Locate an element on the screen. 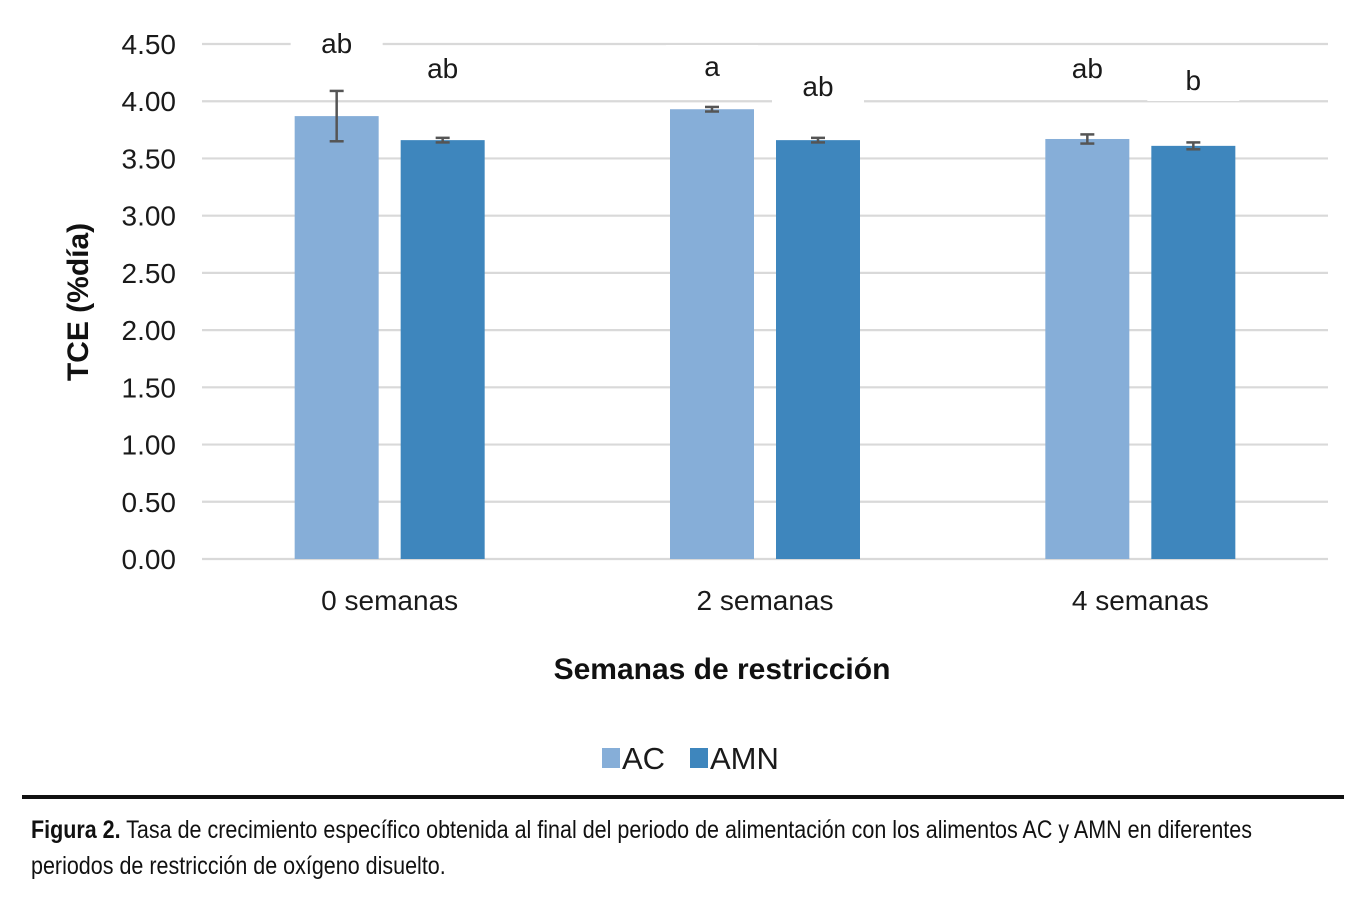 Image resolution: width=1358 pixels, height=905 pixels. x-tick-label: 4 semanas is located at coordinates (1140, 600).